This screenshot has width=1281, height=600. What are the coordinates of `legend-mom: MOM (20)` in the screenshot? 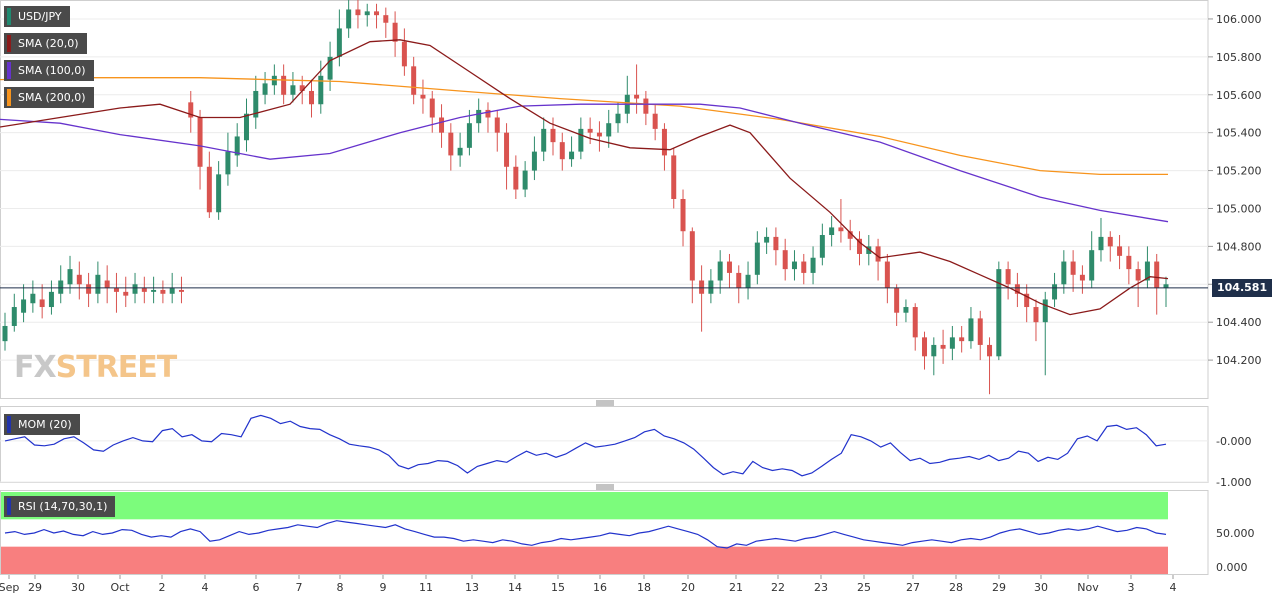 It's located at (42, 424).